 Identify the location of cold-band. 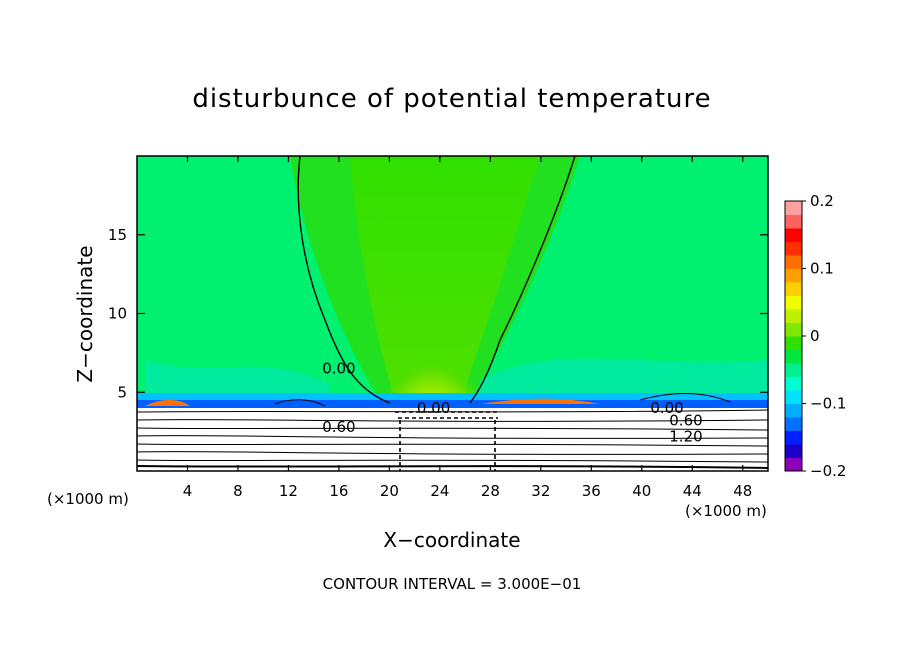
(452, 404).